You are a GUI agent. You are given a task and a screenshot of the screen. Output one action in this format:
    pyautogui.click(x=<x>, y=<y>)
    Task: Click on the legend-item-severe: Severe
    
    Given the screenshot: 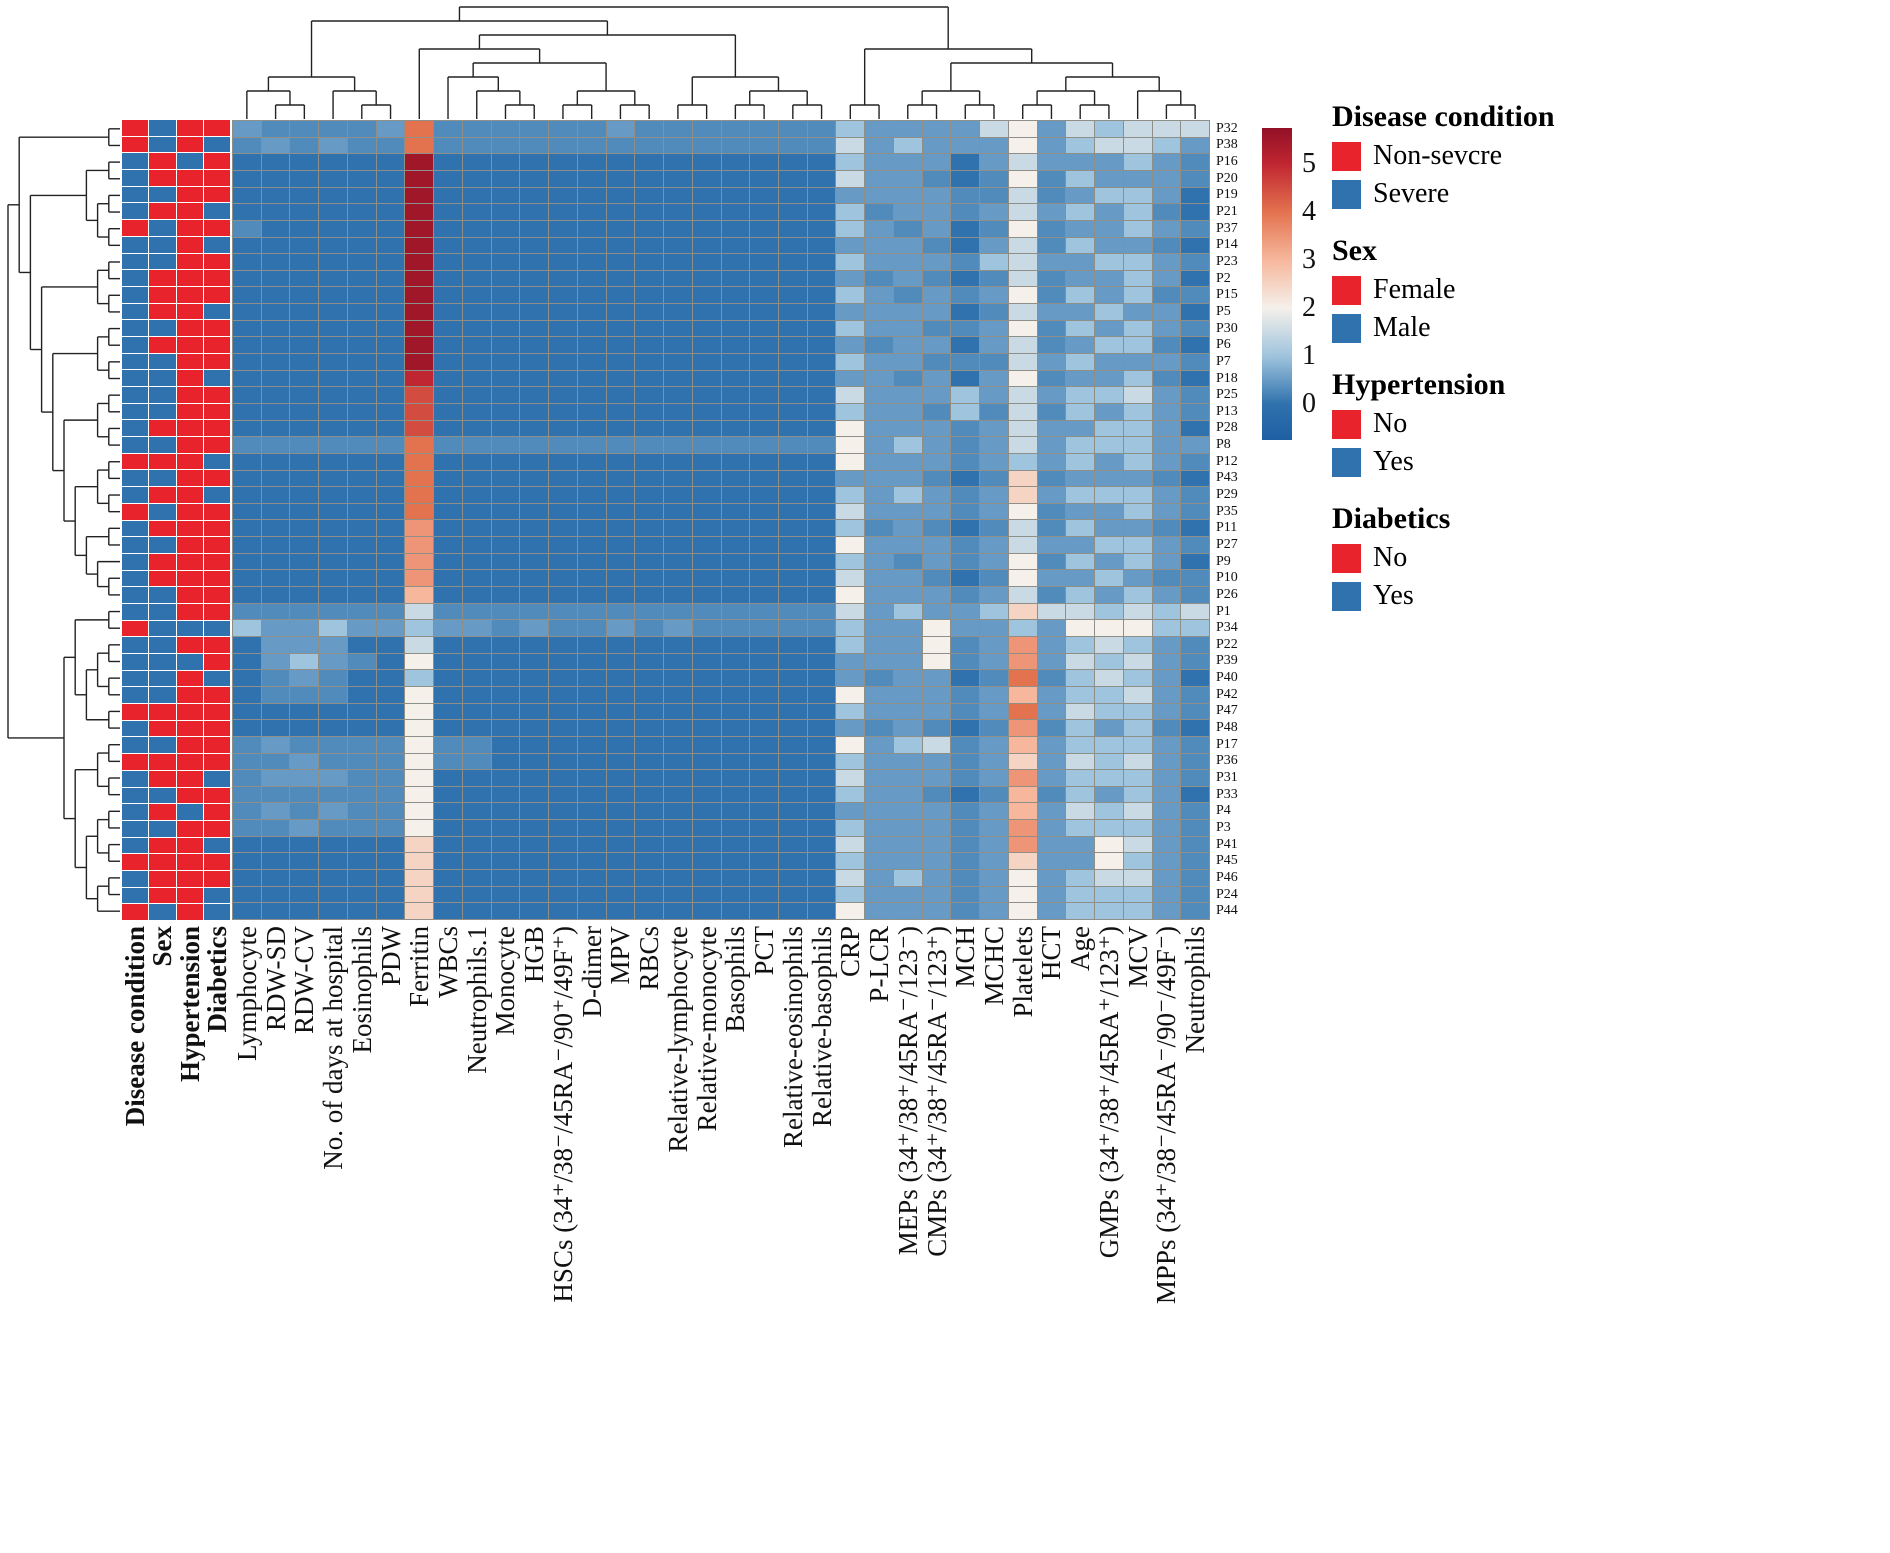 What is the action you would take?
    pyautogui.click(x=1443, y=194)
    